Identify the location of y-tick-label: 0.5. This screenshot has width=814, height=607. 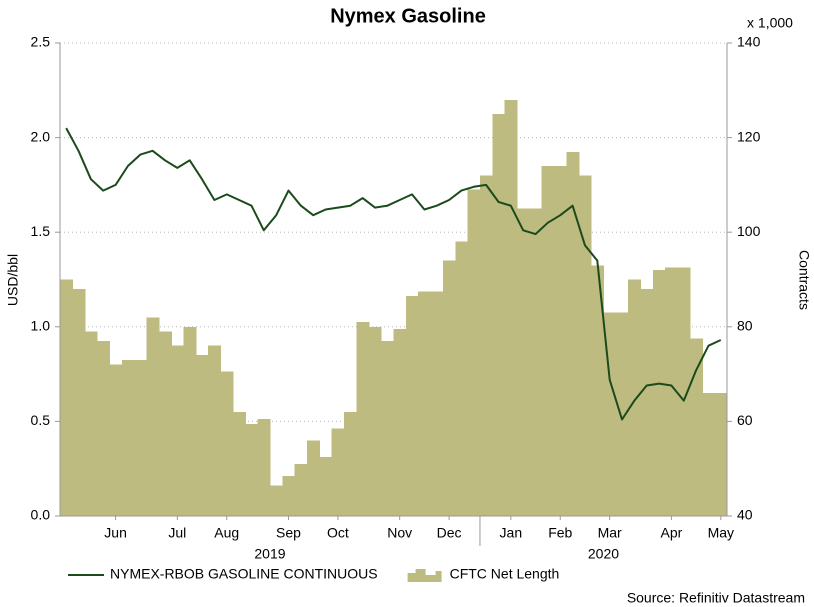
(41, 420).